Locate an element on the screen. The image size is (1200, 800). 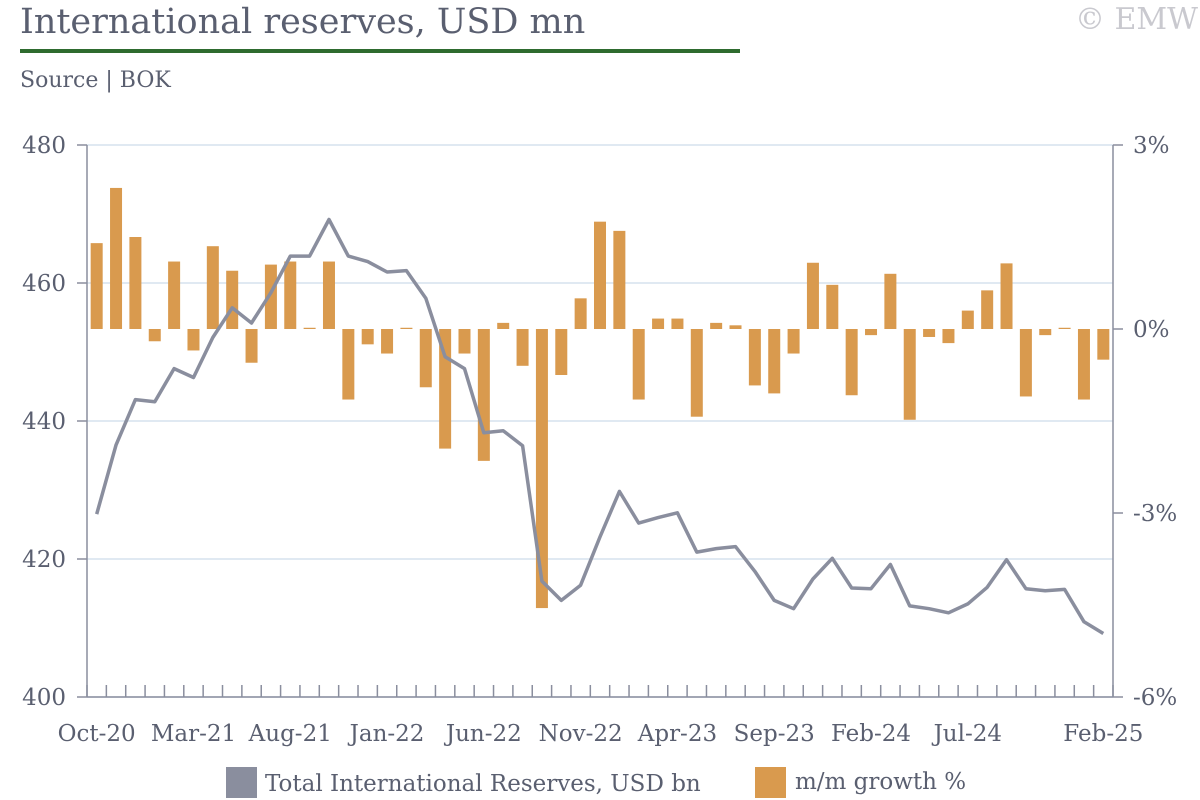
x-tick-label: Feb-25 is located at coordinates (1103, 734).